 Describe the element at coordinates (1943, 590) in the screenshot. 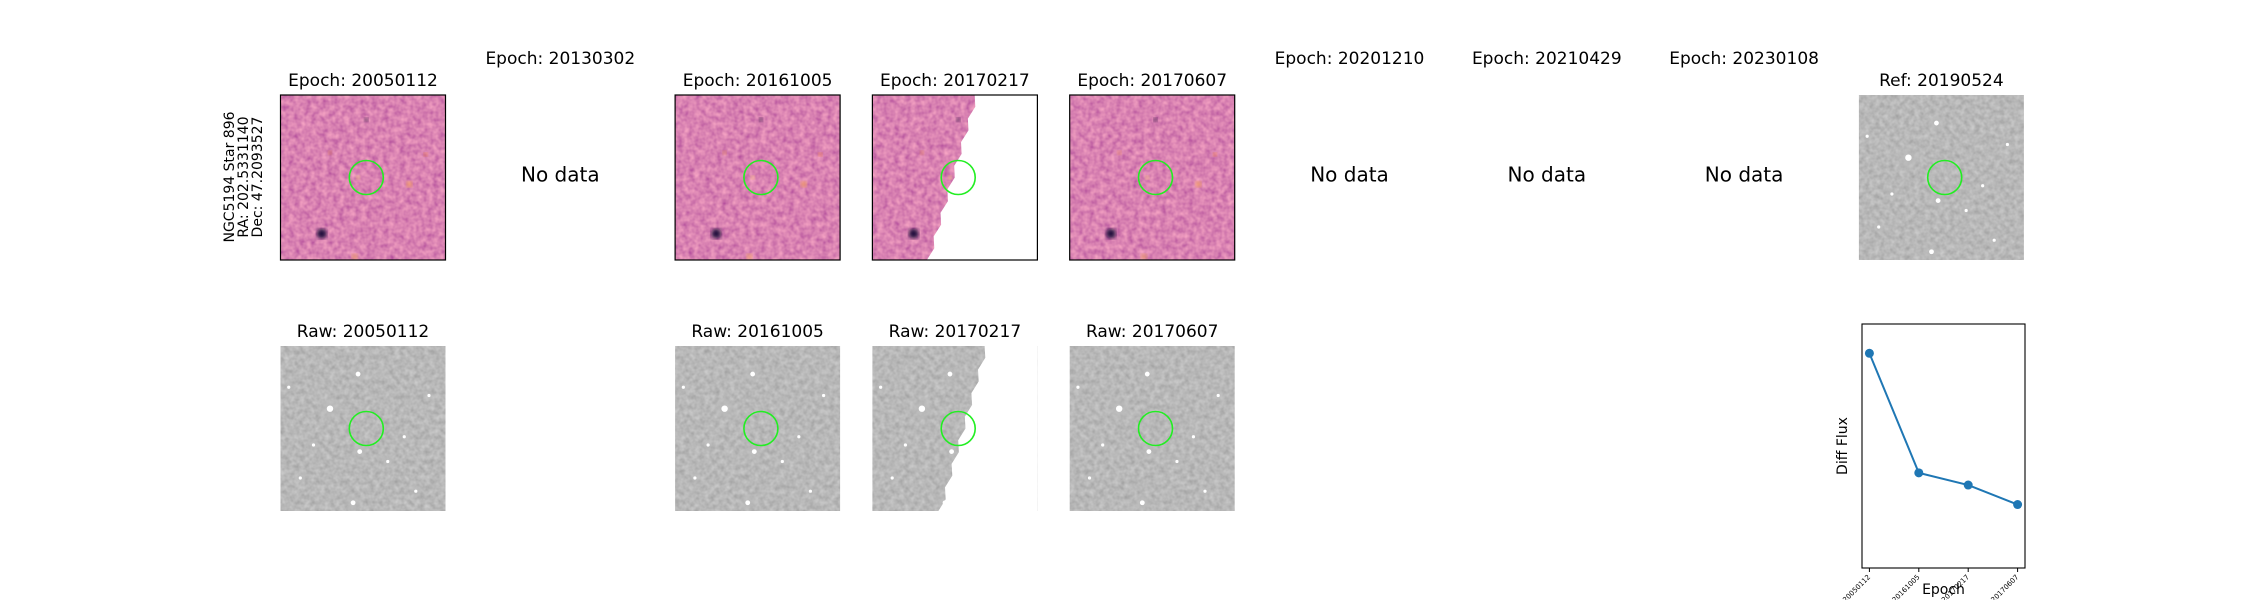

I see `x-axis-label: Epoch` at that location.